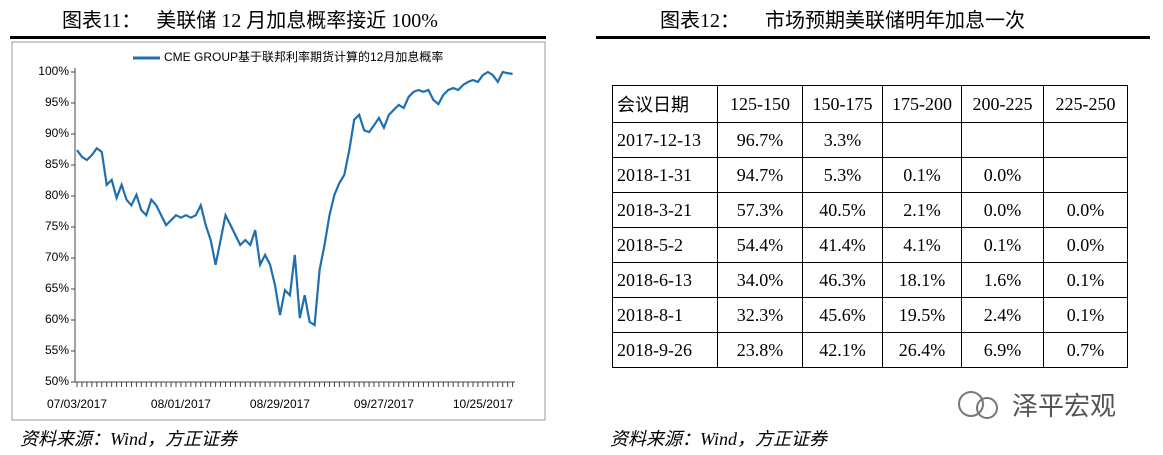 The image size is (1163, 455). Describe the element at coordinates (57, 319) in the screenshot. I see `y-tick-label: 60%` at that location.